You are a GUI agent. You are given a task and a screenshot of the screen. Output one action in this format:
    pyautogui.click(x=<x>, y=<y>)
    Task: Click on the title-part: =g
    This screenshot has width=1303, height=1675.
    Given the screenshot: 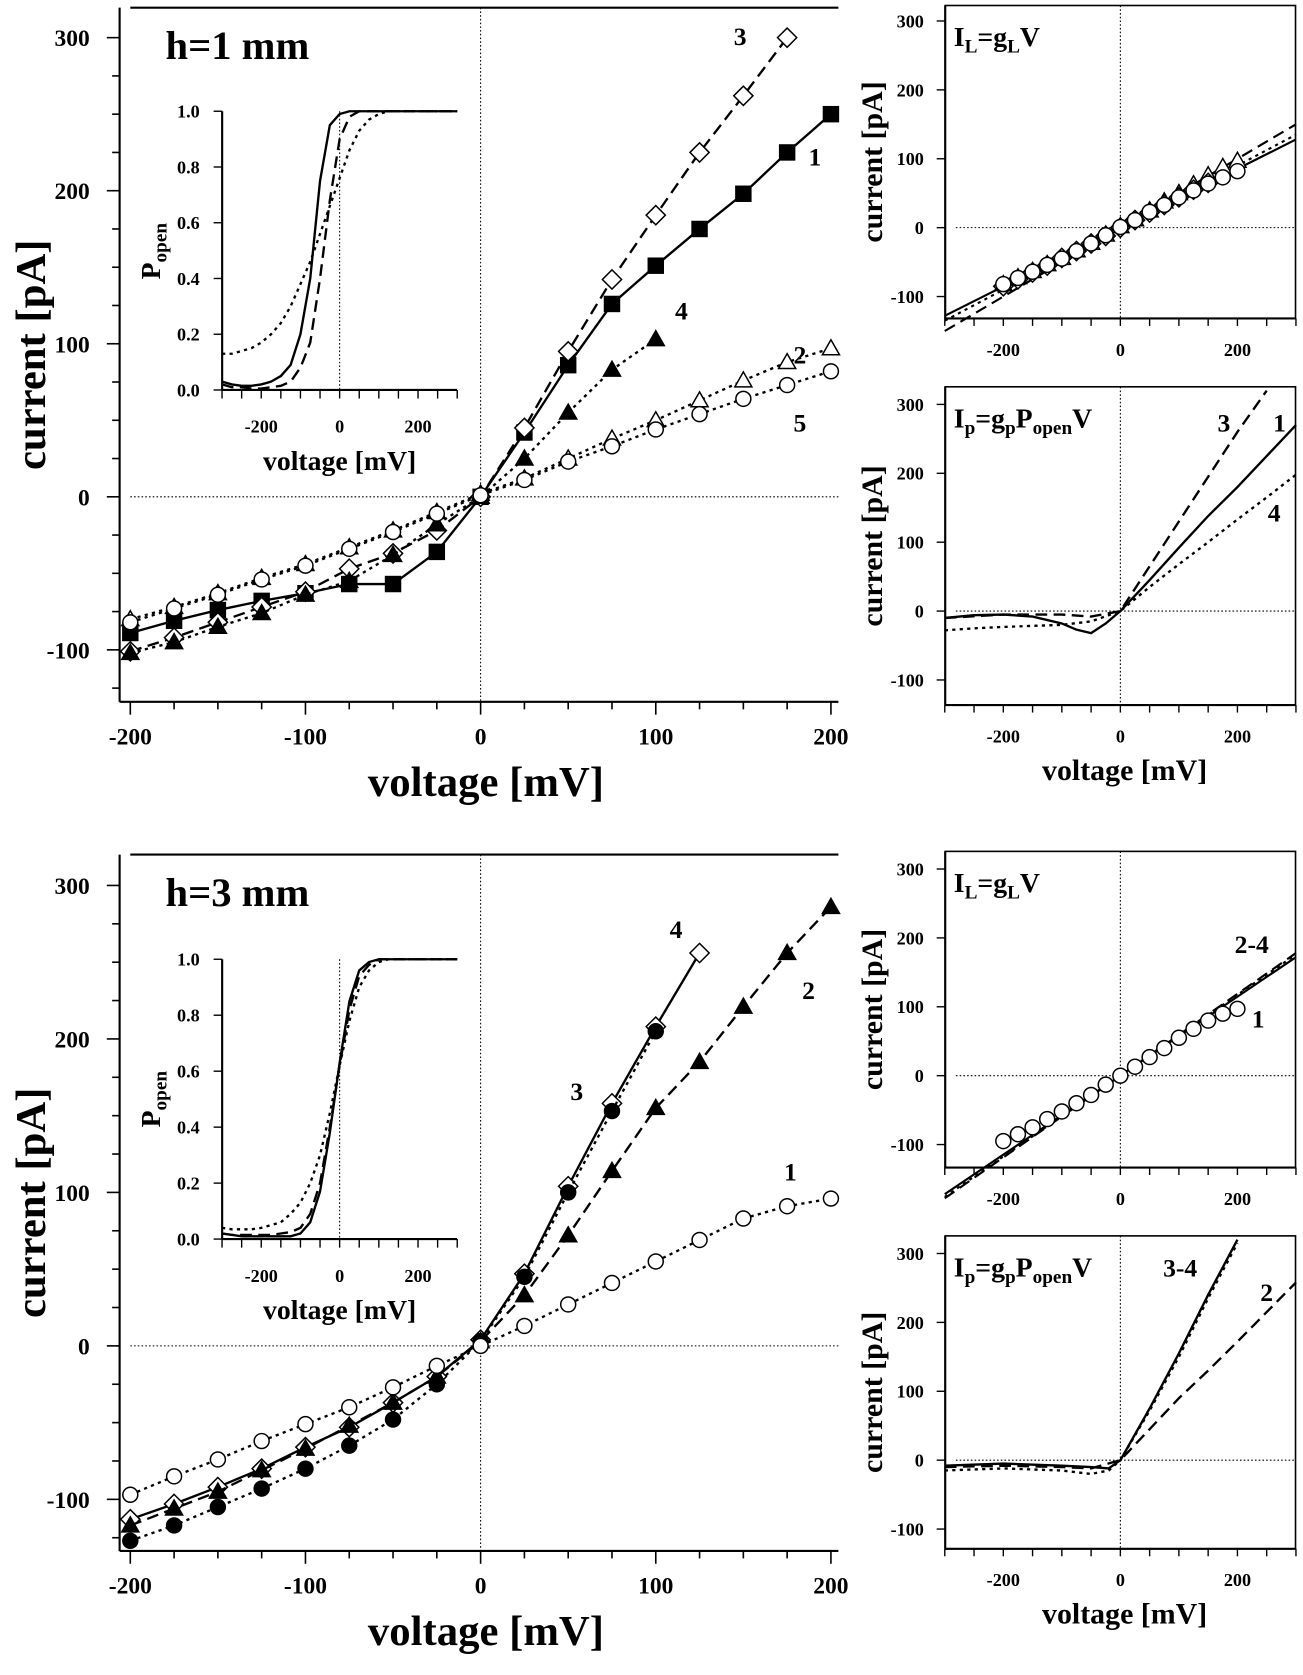 What is the action you would take?
    pyautogui.click(x=990, y=1267)
    